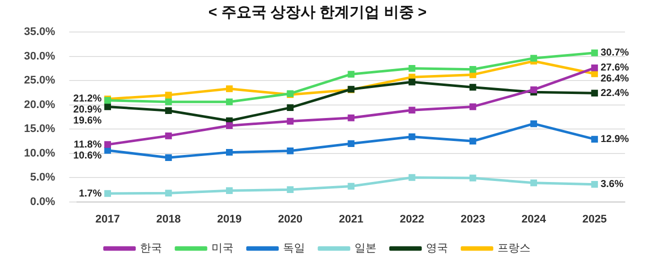 This screenshot has width=670, height=264. Describe the element at coordinates (87, 110) in the screenshot. I see `data-label: 20.9%` at that location.